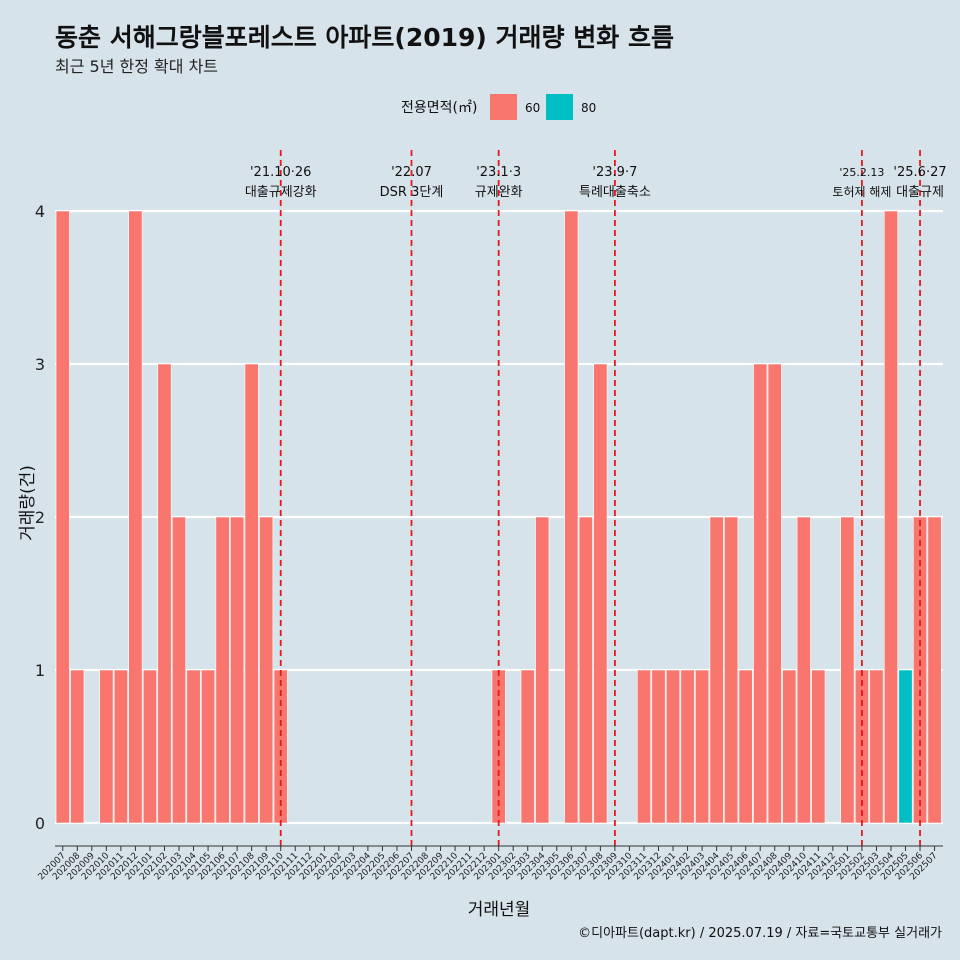 Image resolution: width=960 pixels, height=960 pixels. What do you see at coordinates (137, 66) in the screenshot?
I see `chart-subtitle: 최근 5년 한정 확대 차트` at bounding box center [137, 66].